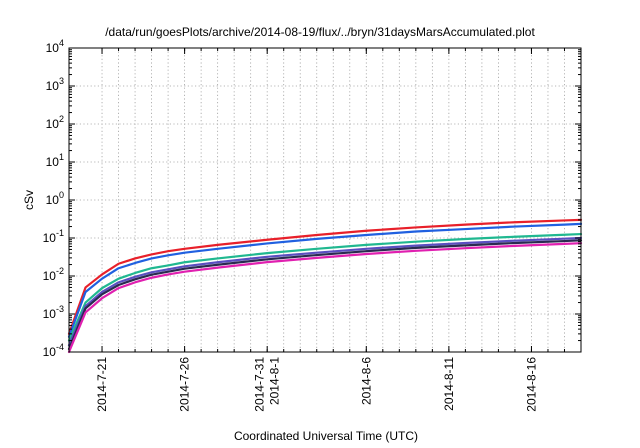  I want to click on x-tick-label: 2014-8-1, so click(275, 381).